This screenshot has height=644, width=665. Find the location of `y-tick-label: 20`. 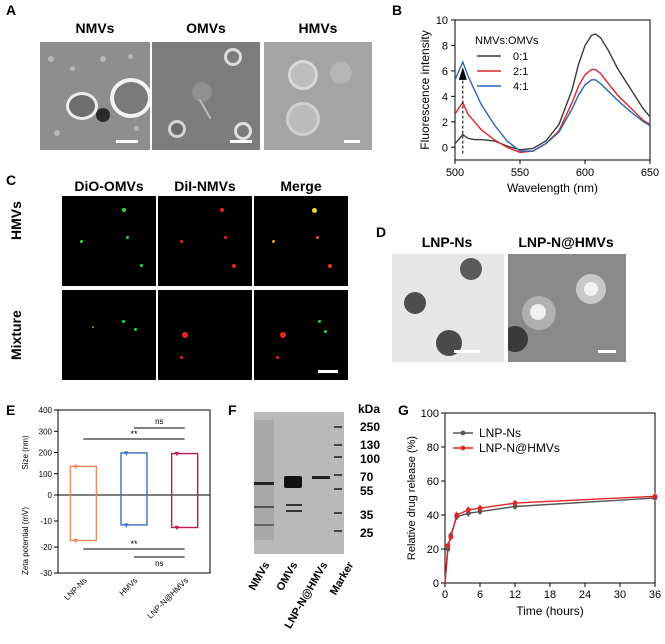

y-tick-label: 20 is located at coordinates (433, 550).